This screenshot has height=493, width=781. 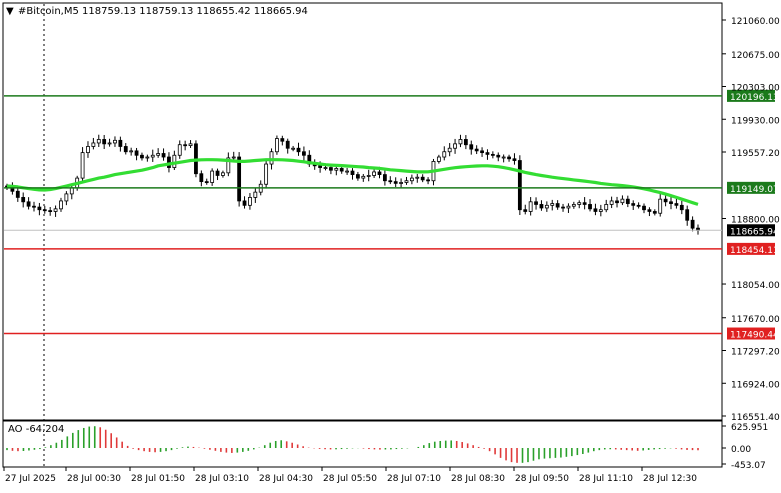 I want to click on level-price-label: 118454.11, so click(x=754, y=251).